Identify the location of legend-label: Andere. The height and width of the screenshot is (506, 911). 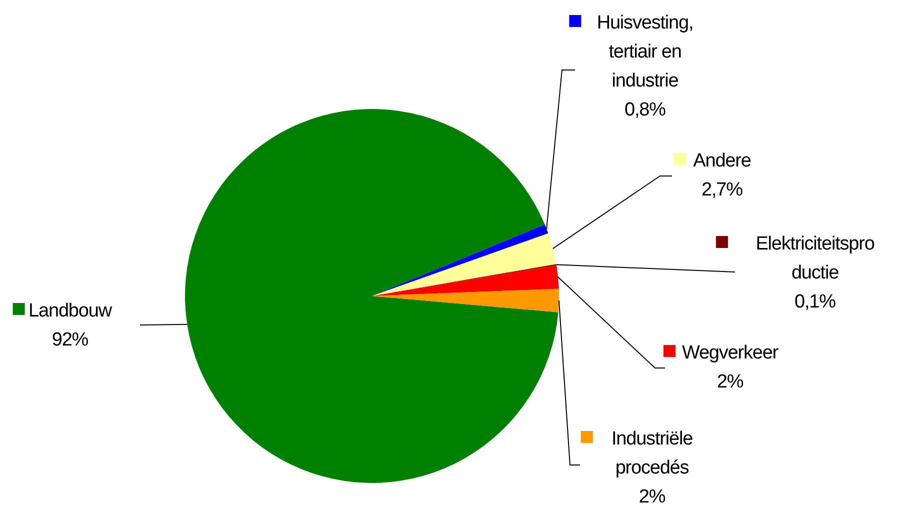
(722, 161).